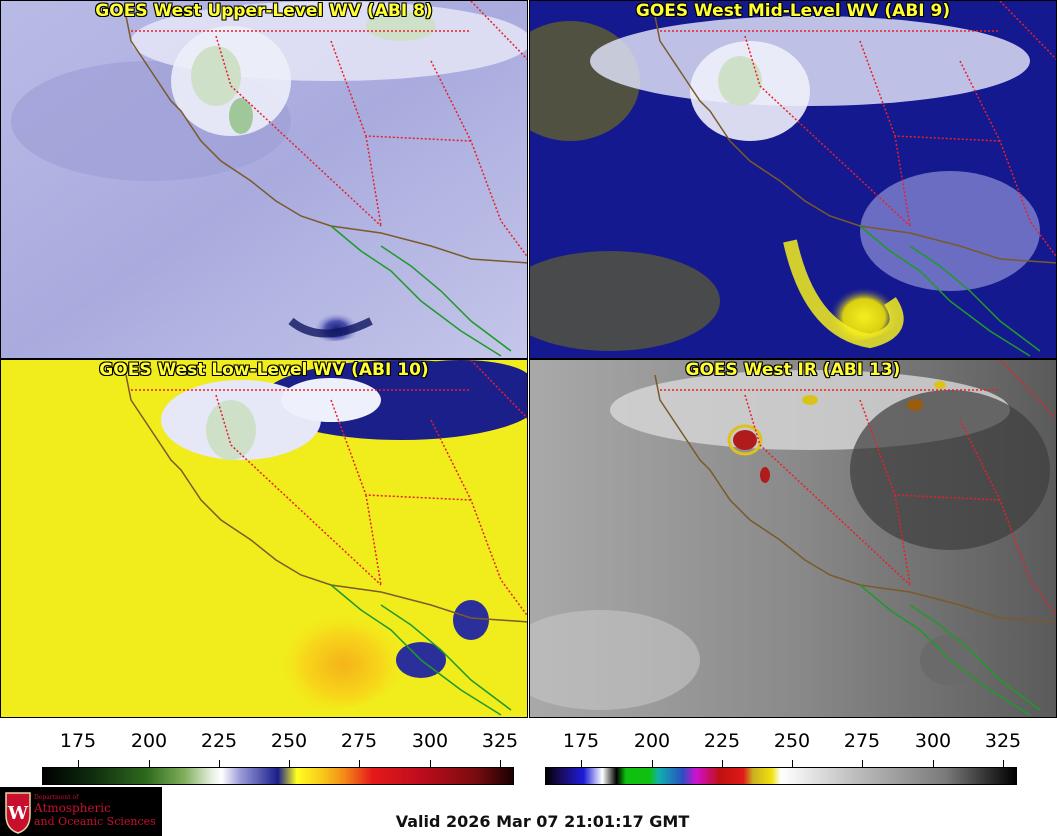 This screenshot has width=1057, height=836. I want to click on uw-seal-icon: W, so click(18, 813).